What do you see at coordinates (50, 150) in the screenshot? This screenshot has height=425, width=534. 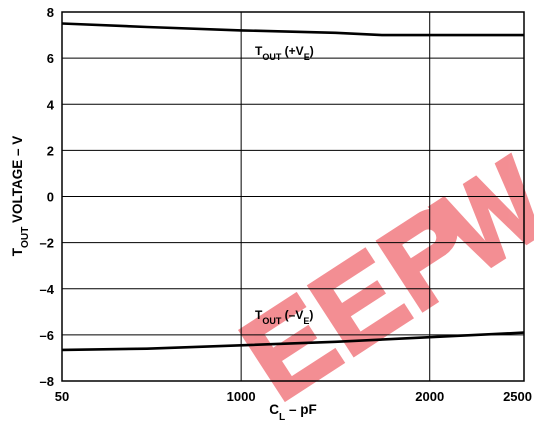 I see `y-tick-label: 2` at bounding box center [50, 150].